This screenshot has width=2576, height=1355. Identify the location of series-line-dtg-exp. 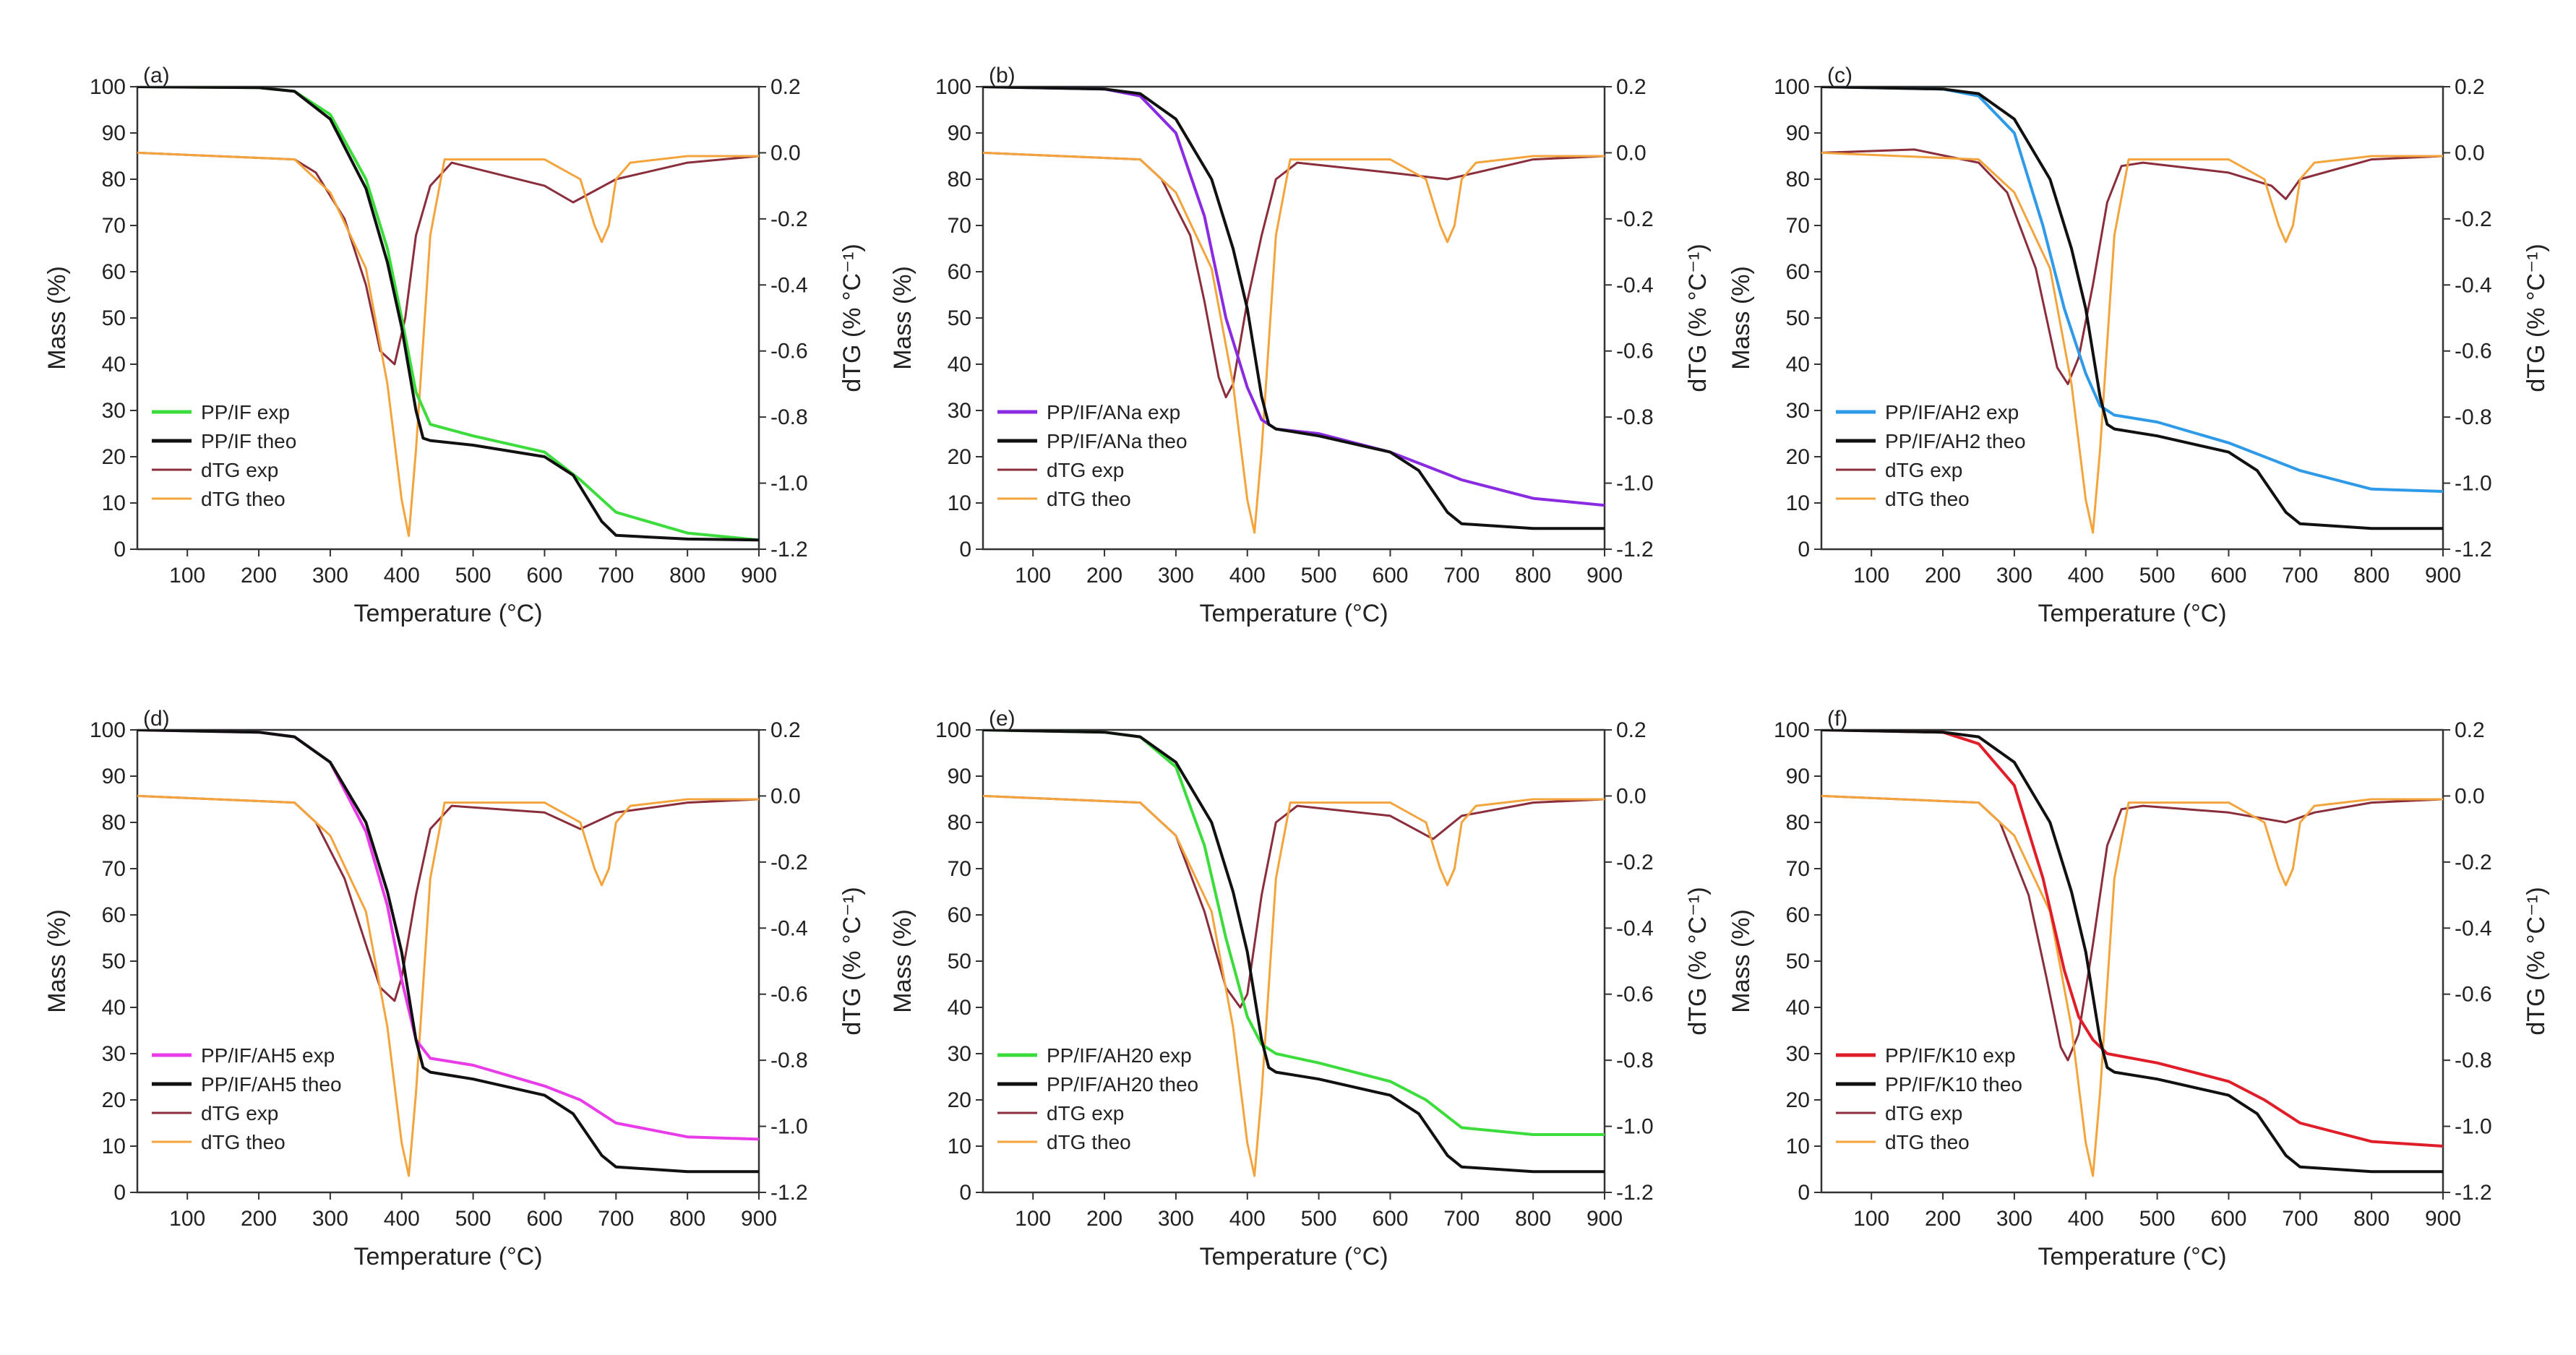
(1294, 275).